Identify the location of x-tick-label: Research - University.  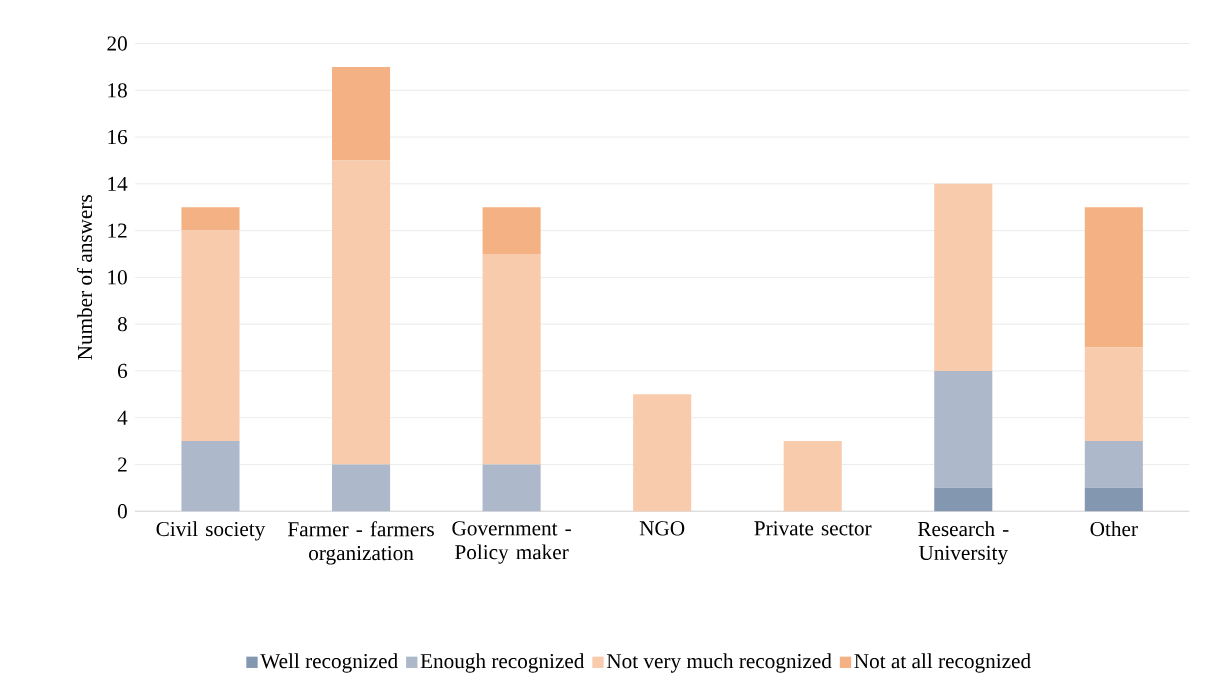
(963, 543).